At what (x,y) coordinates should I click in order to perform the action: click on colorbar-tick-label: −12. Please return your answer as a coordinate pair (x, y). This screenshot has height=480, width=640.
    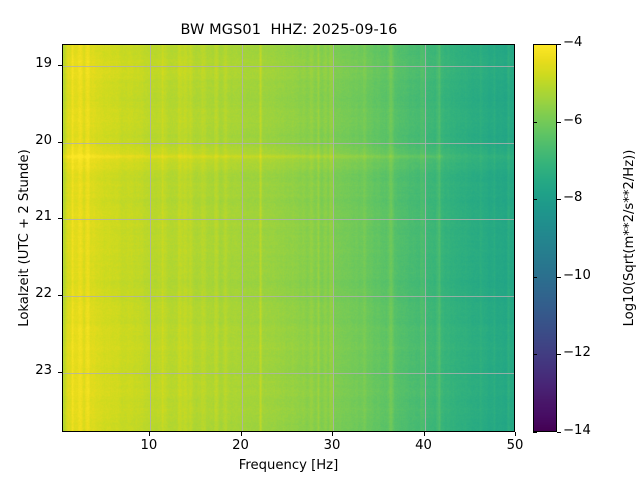
    Looking at the image, I should click on (577, 353).